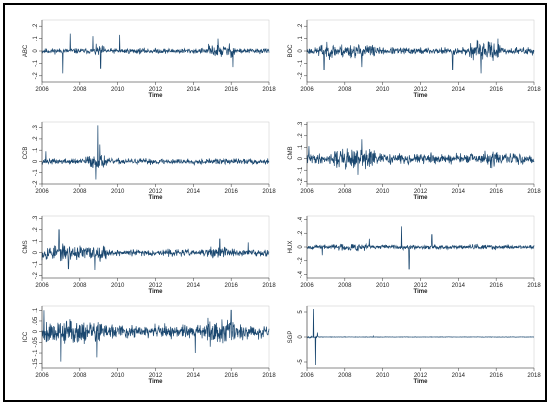 The image size is (550, 405). I want to click on y-tick-label: 5, so click(301, 312).